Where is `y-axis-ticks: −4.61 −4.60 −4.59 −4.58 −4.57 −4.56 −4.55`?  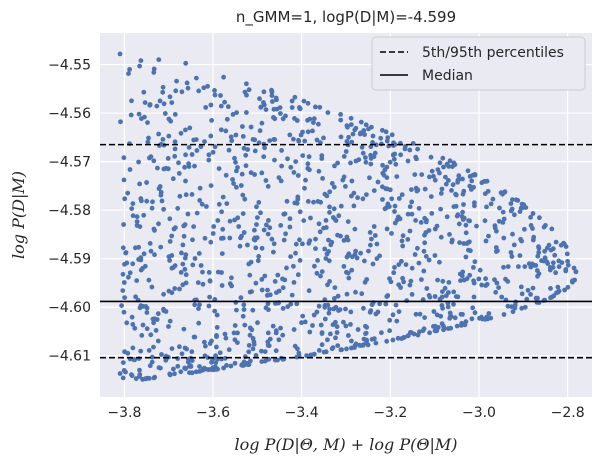
y-axis-ticks: −4.61 −4.60 −4.59 −4.58 −4.57 −4.56 −4.55 is located at coordinates (69, 211).